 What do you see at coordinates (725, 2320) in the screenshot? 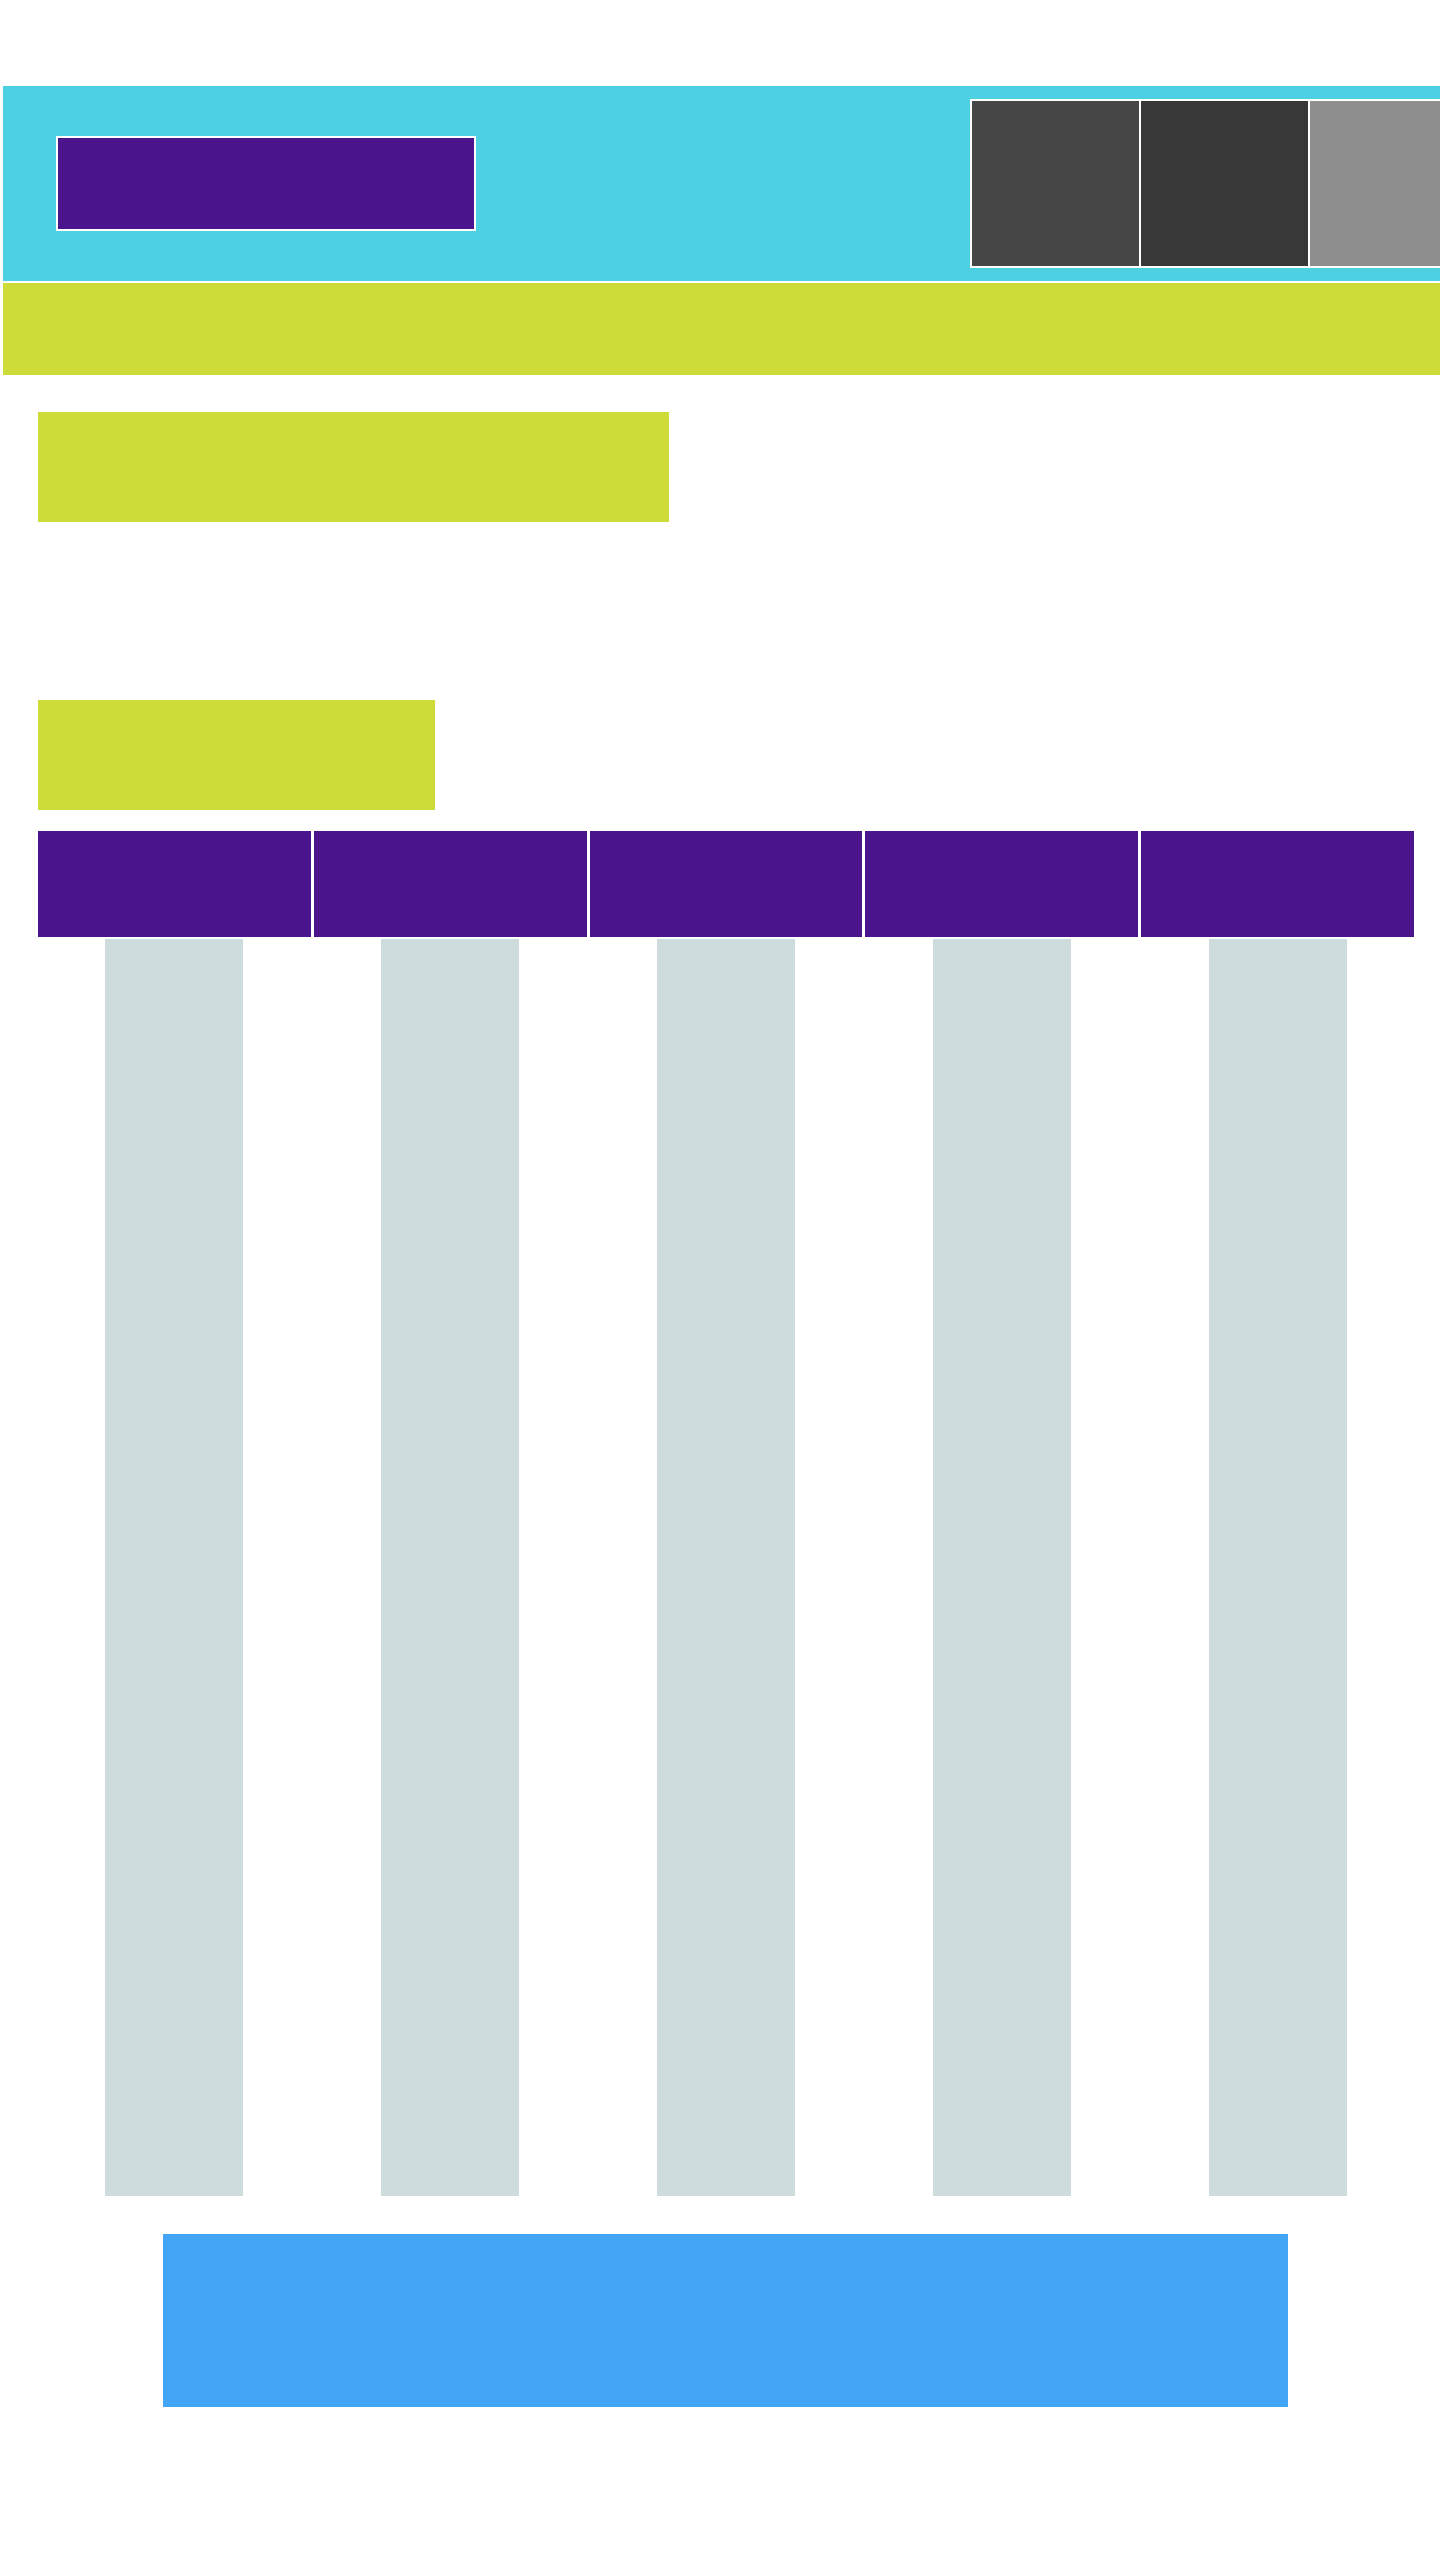
I see `cta-button` at bounding box center [725, 2320].